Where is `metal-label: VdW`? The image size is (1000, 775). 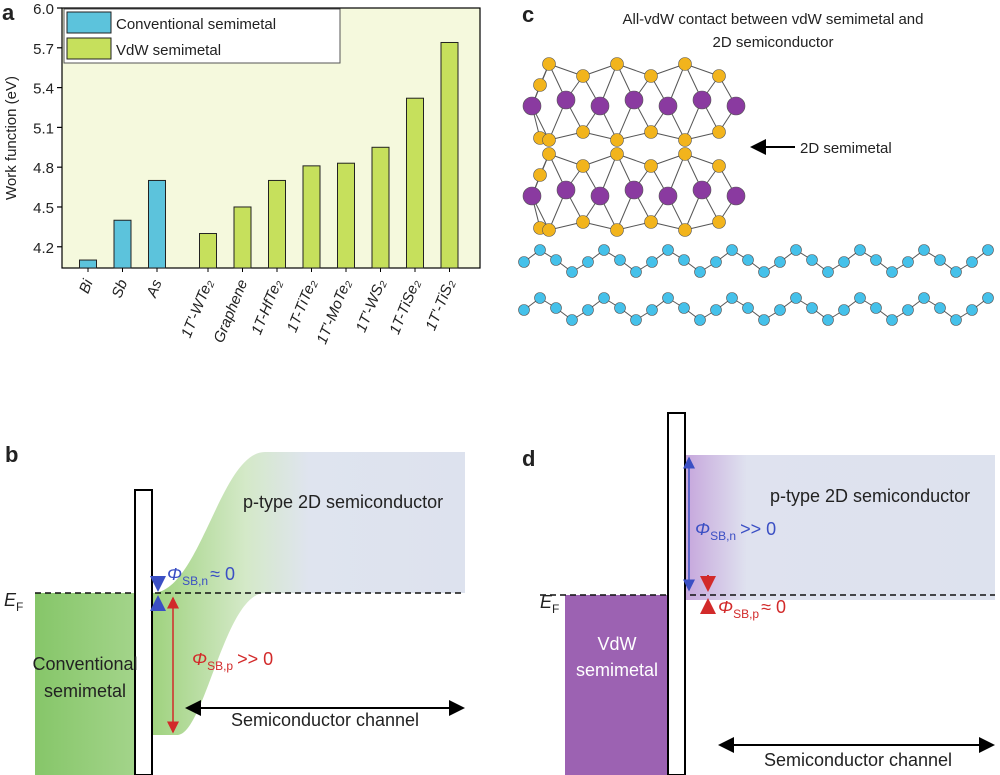
metal-label: VdW is located at coordinates (616, 644).